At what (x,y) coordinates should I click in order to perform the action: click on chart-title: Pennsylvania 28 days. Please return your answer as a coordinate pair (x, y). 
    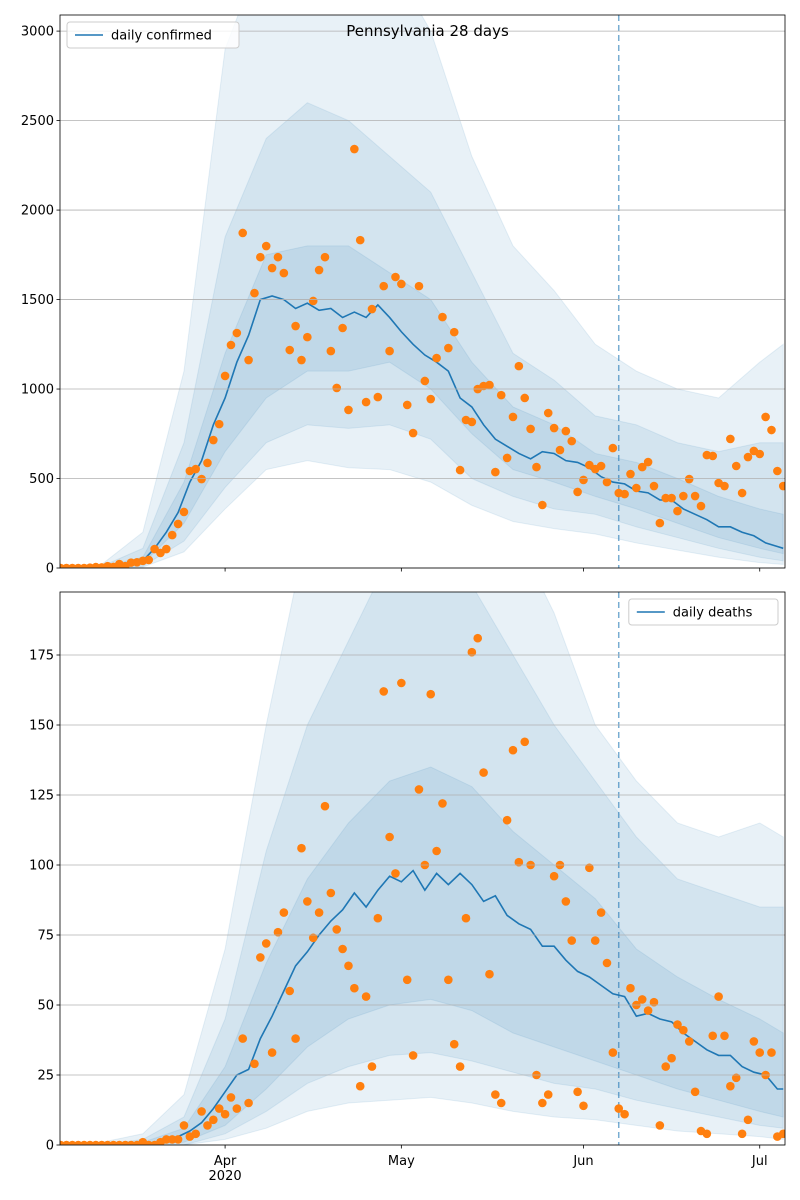
    Looking at the image, I should click on (427, 31).